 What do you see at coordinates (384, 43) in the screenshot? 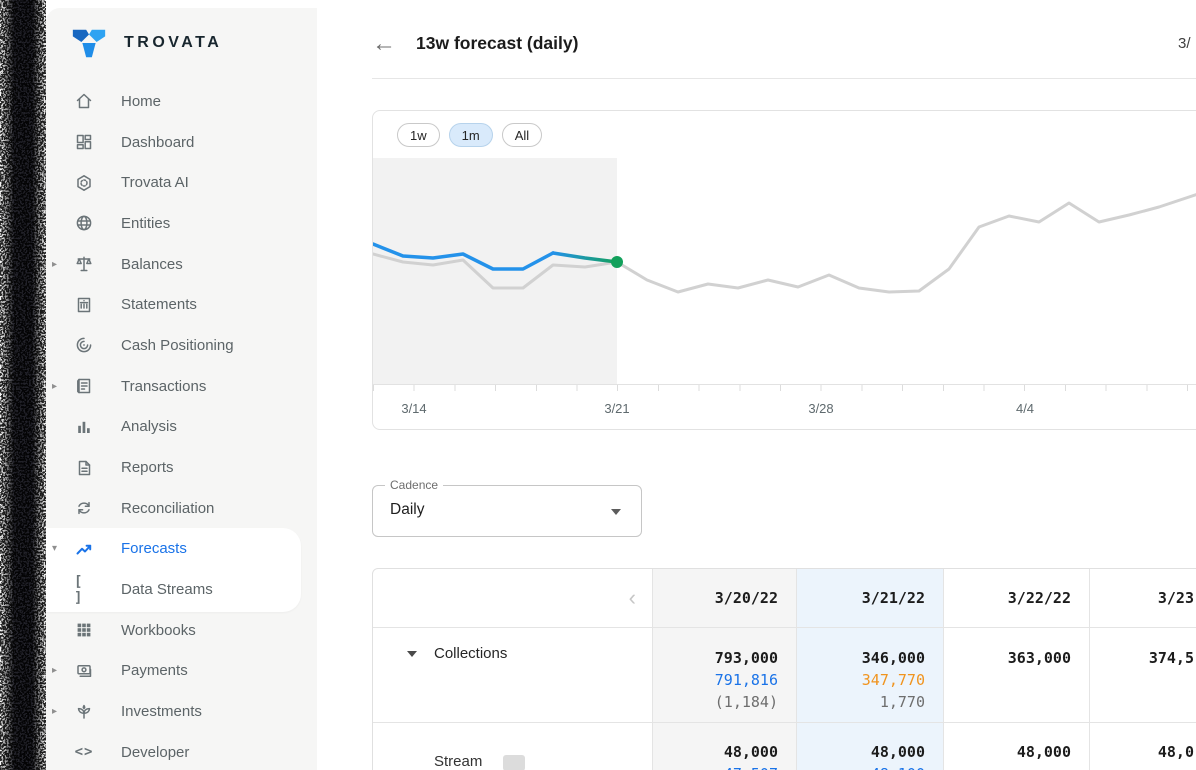
I see `back-arrow-icon: ←` at bounding box center [384, 43].